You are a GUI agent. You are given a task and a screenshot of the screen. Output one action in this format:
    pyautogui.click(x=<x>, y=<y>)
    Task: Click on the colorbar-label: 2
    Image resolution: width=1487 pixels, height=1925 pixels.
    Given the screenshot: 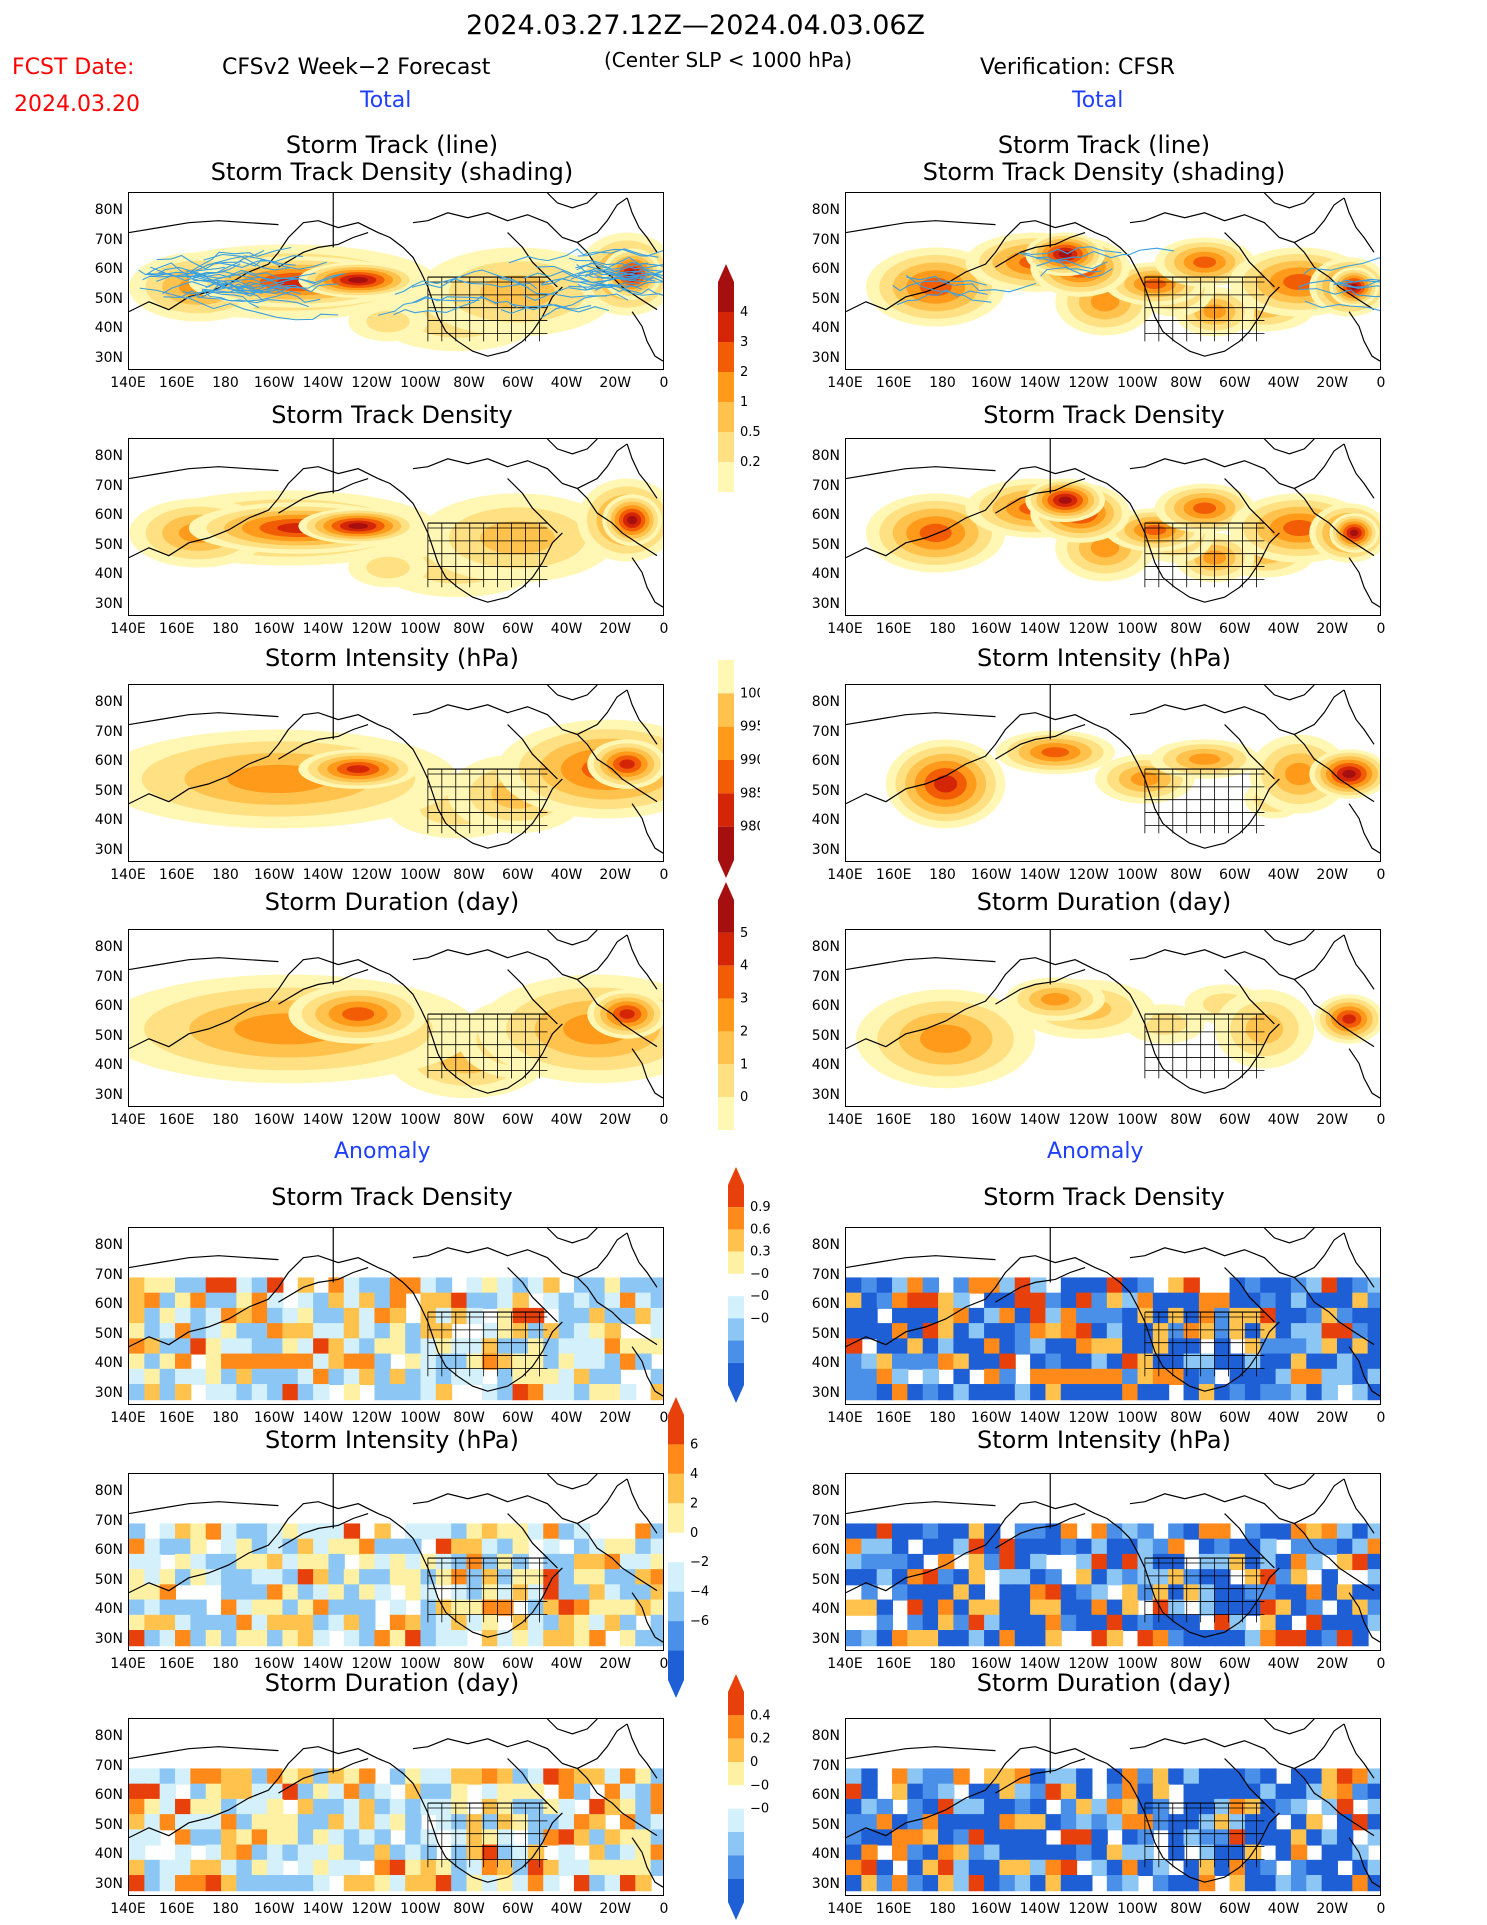 What is the action you would take?
    pyautogui.click(x=744, y=1031)
    